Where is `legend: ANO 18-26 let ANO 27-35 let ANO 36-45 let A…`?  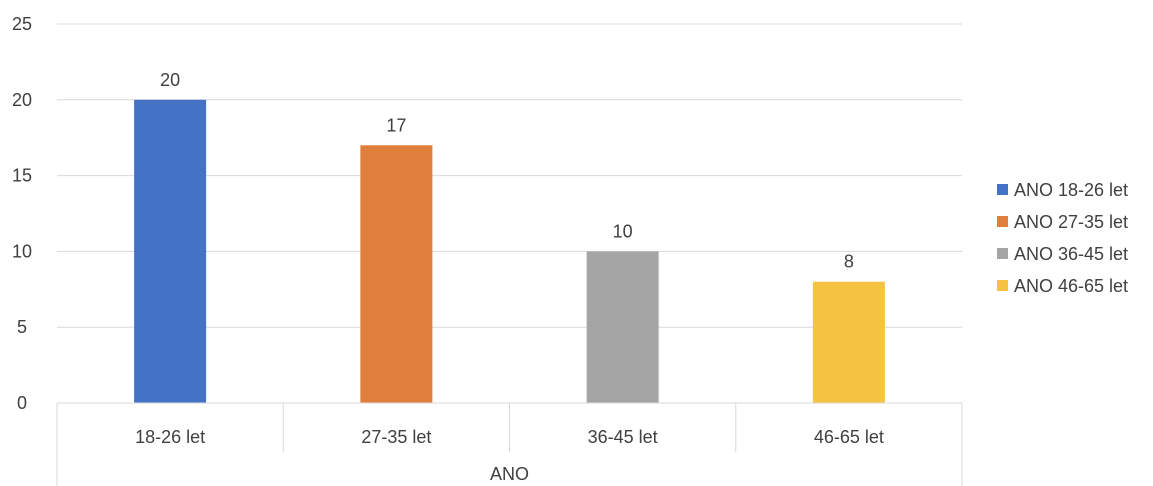 legend: ANO 18-26 let ANO 27-35 let ANO 36-45 let A… is located at coordinates (1062, 238).